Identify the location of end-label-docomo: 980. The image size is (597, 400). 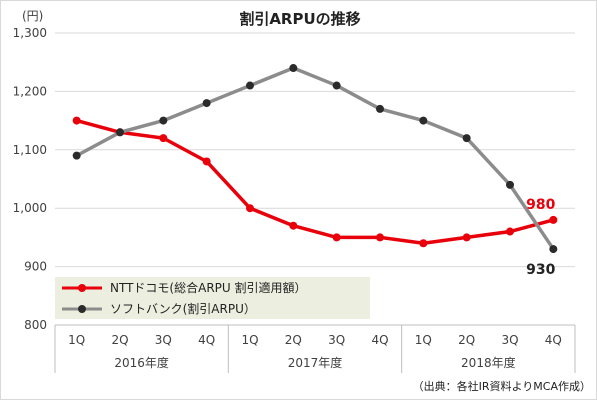
(540, 205).